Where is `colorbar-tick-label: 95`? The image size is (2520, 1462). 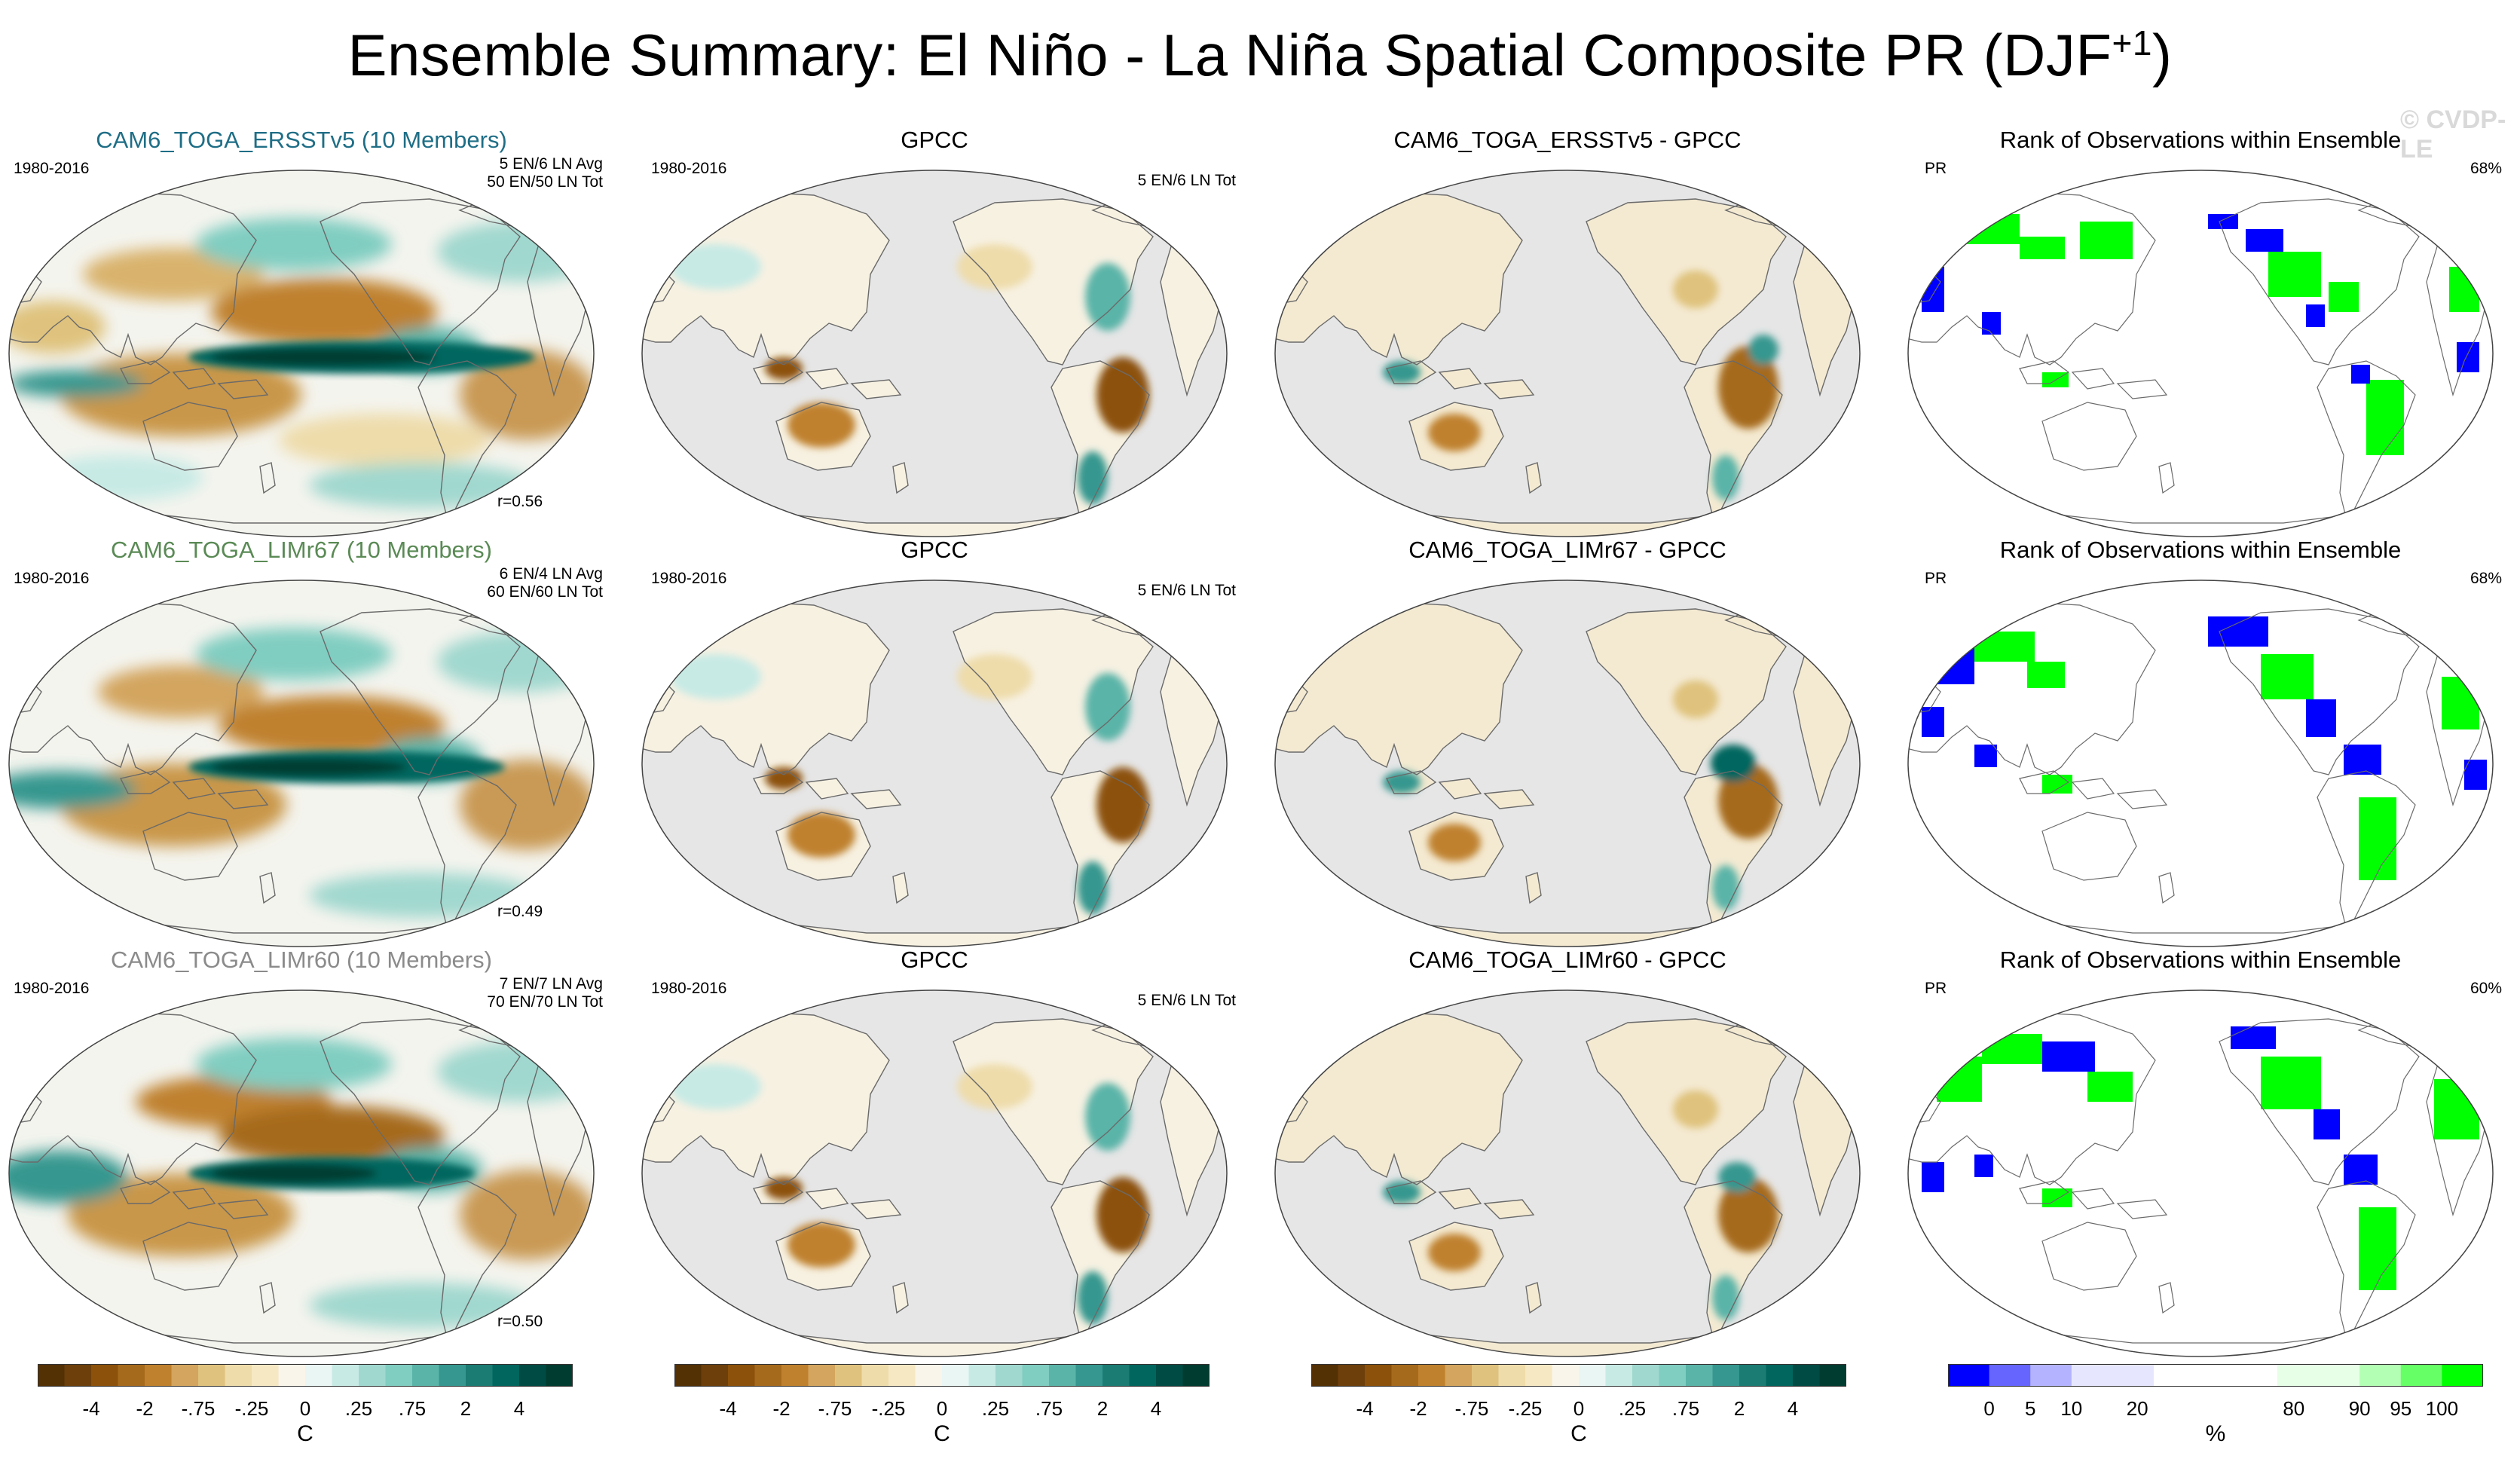
colorbar-tick-label: 95 is located at coordinates (2401, 1408).